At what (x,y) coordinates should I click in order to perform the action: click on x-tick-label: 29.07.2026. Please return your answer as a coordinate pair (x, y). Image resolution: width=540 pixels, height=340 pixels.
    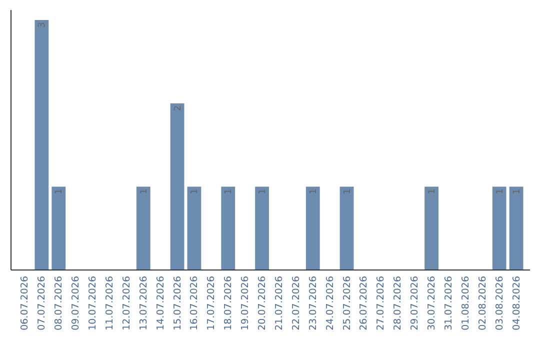
    Looking at the image, I should click on (415, 303).